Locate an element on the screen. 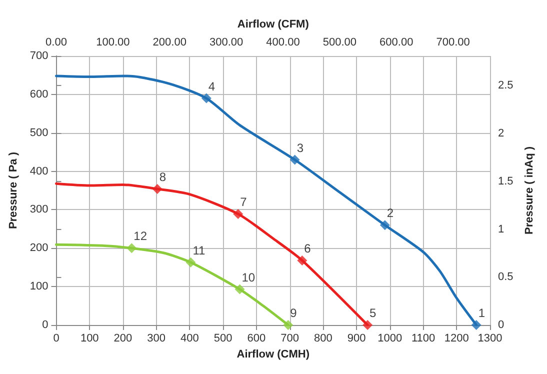  x2-tick-label: 500.00 is located at coordinates (339, 42).